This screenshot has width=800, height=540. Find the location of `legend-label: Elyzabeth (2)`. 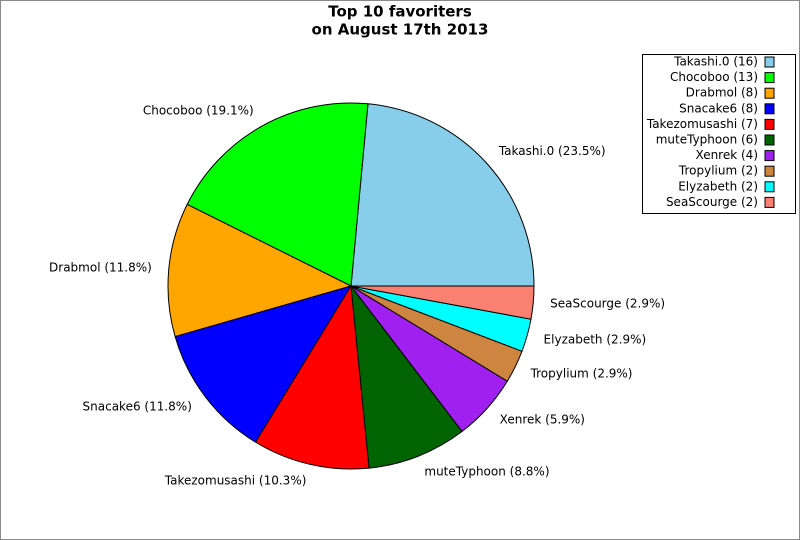

legend-label: Elyzabeth (2) is located at coordinates (718, 186).